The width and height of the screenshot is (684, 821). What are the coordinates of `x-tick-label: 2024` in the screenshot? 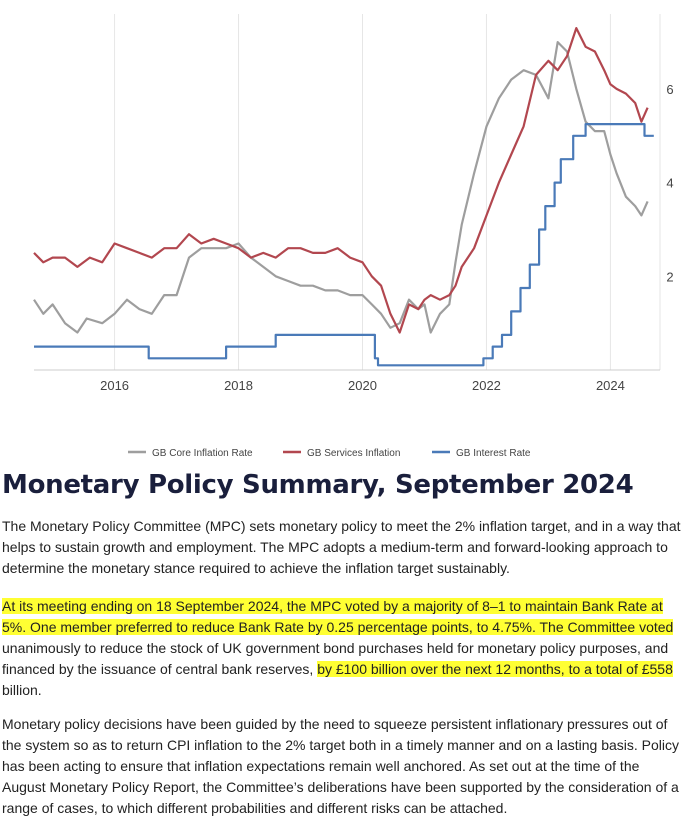 It's located at (610, 385).